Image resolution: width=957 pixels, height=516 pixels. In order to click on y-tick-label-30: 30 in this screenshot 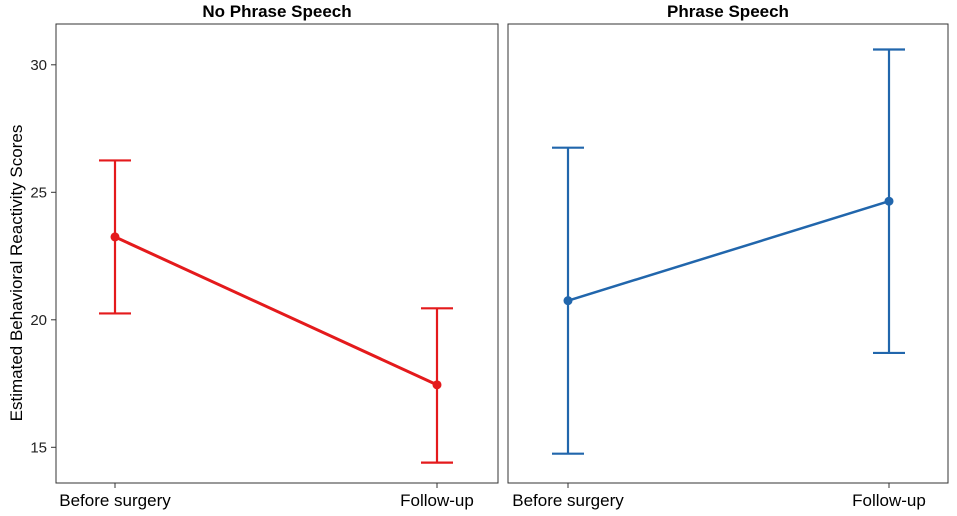, I will do `click(38, 65)`.